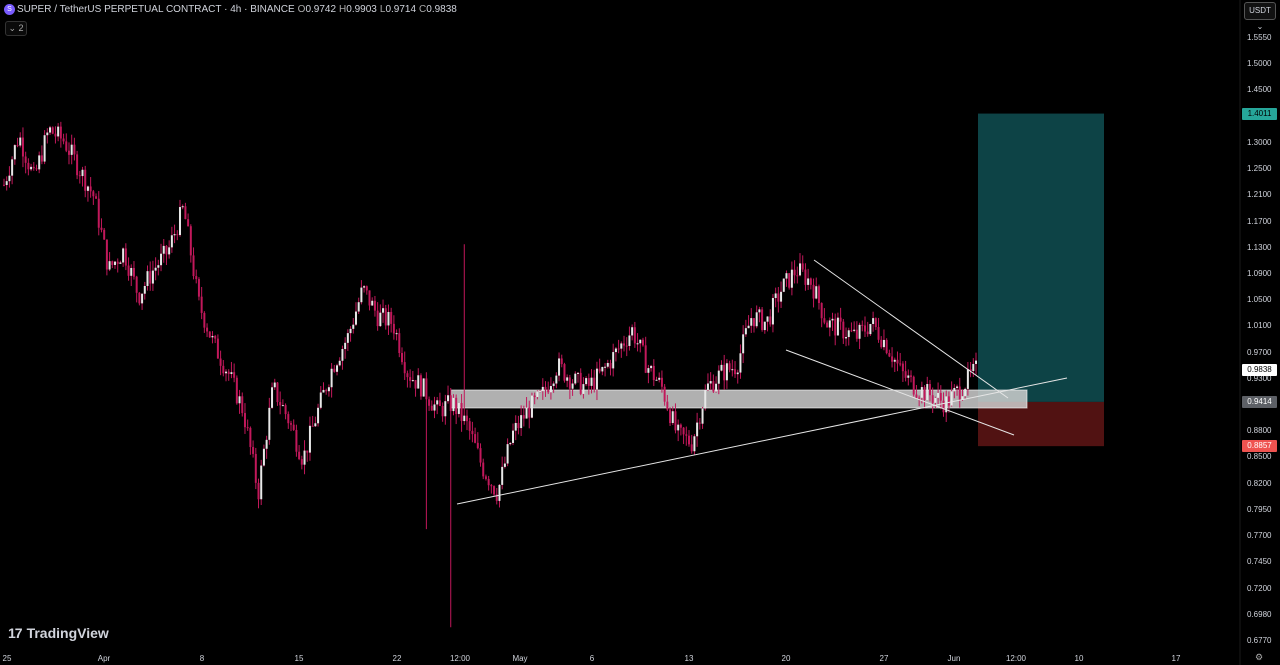 The image size is (1280, 665). Describe the element at coordinates (1041, 424) in the screenshot. I see `stop-loss-zone` at that location.